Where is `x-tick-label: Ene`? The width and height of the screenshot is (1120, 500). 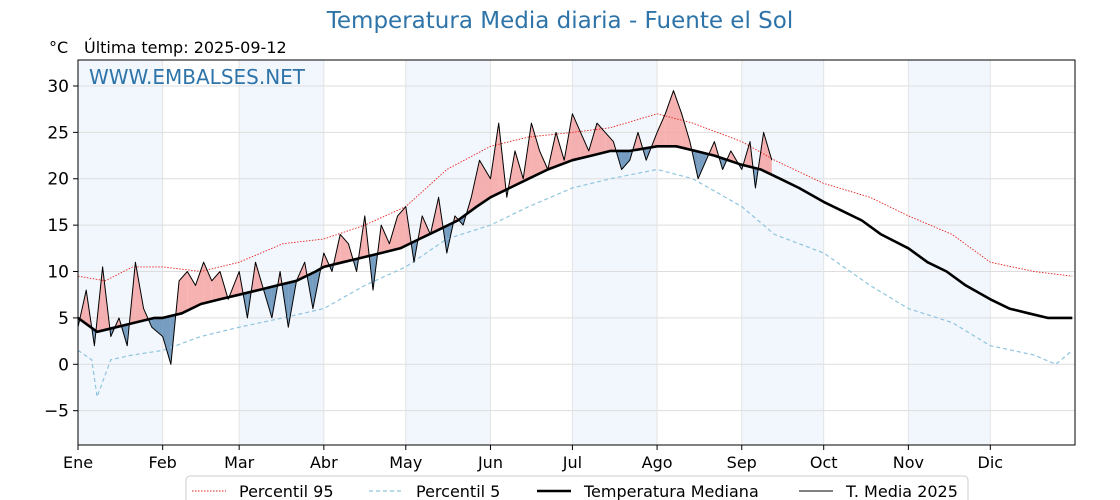
x-tick-label: Ene is located at coordinates (78, 462).